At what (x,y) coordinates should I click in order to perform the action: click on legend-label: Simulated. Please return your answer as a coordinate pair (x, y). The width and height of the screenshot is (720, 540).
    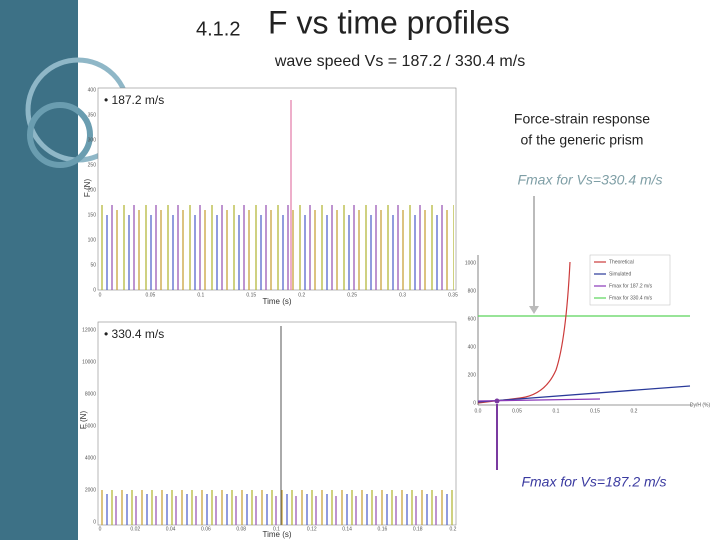
    Looking at the image, I should click on (620, 274).